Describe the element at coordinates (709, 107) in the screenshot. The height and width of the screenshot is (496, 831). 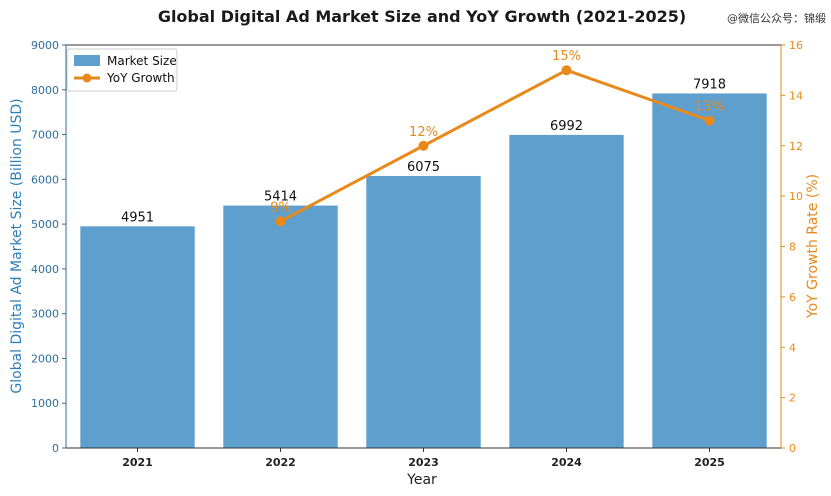
I see `growth-label-2025: 13%` at that location.